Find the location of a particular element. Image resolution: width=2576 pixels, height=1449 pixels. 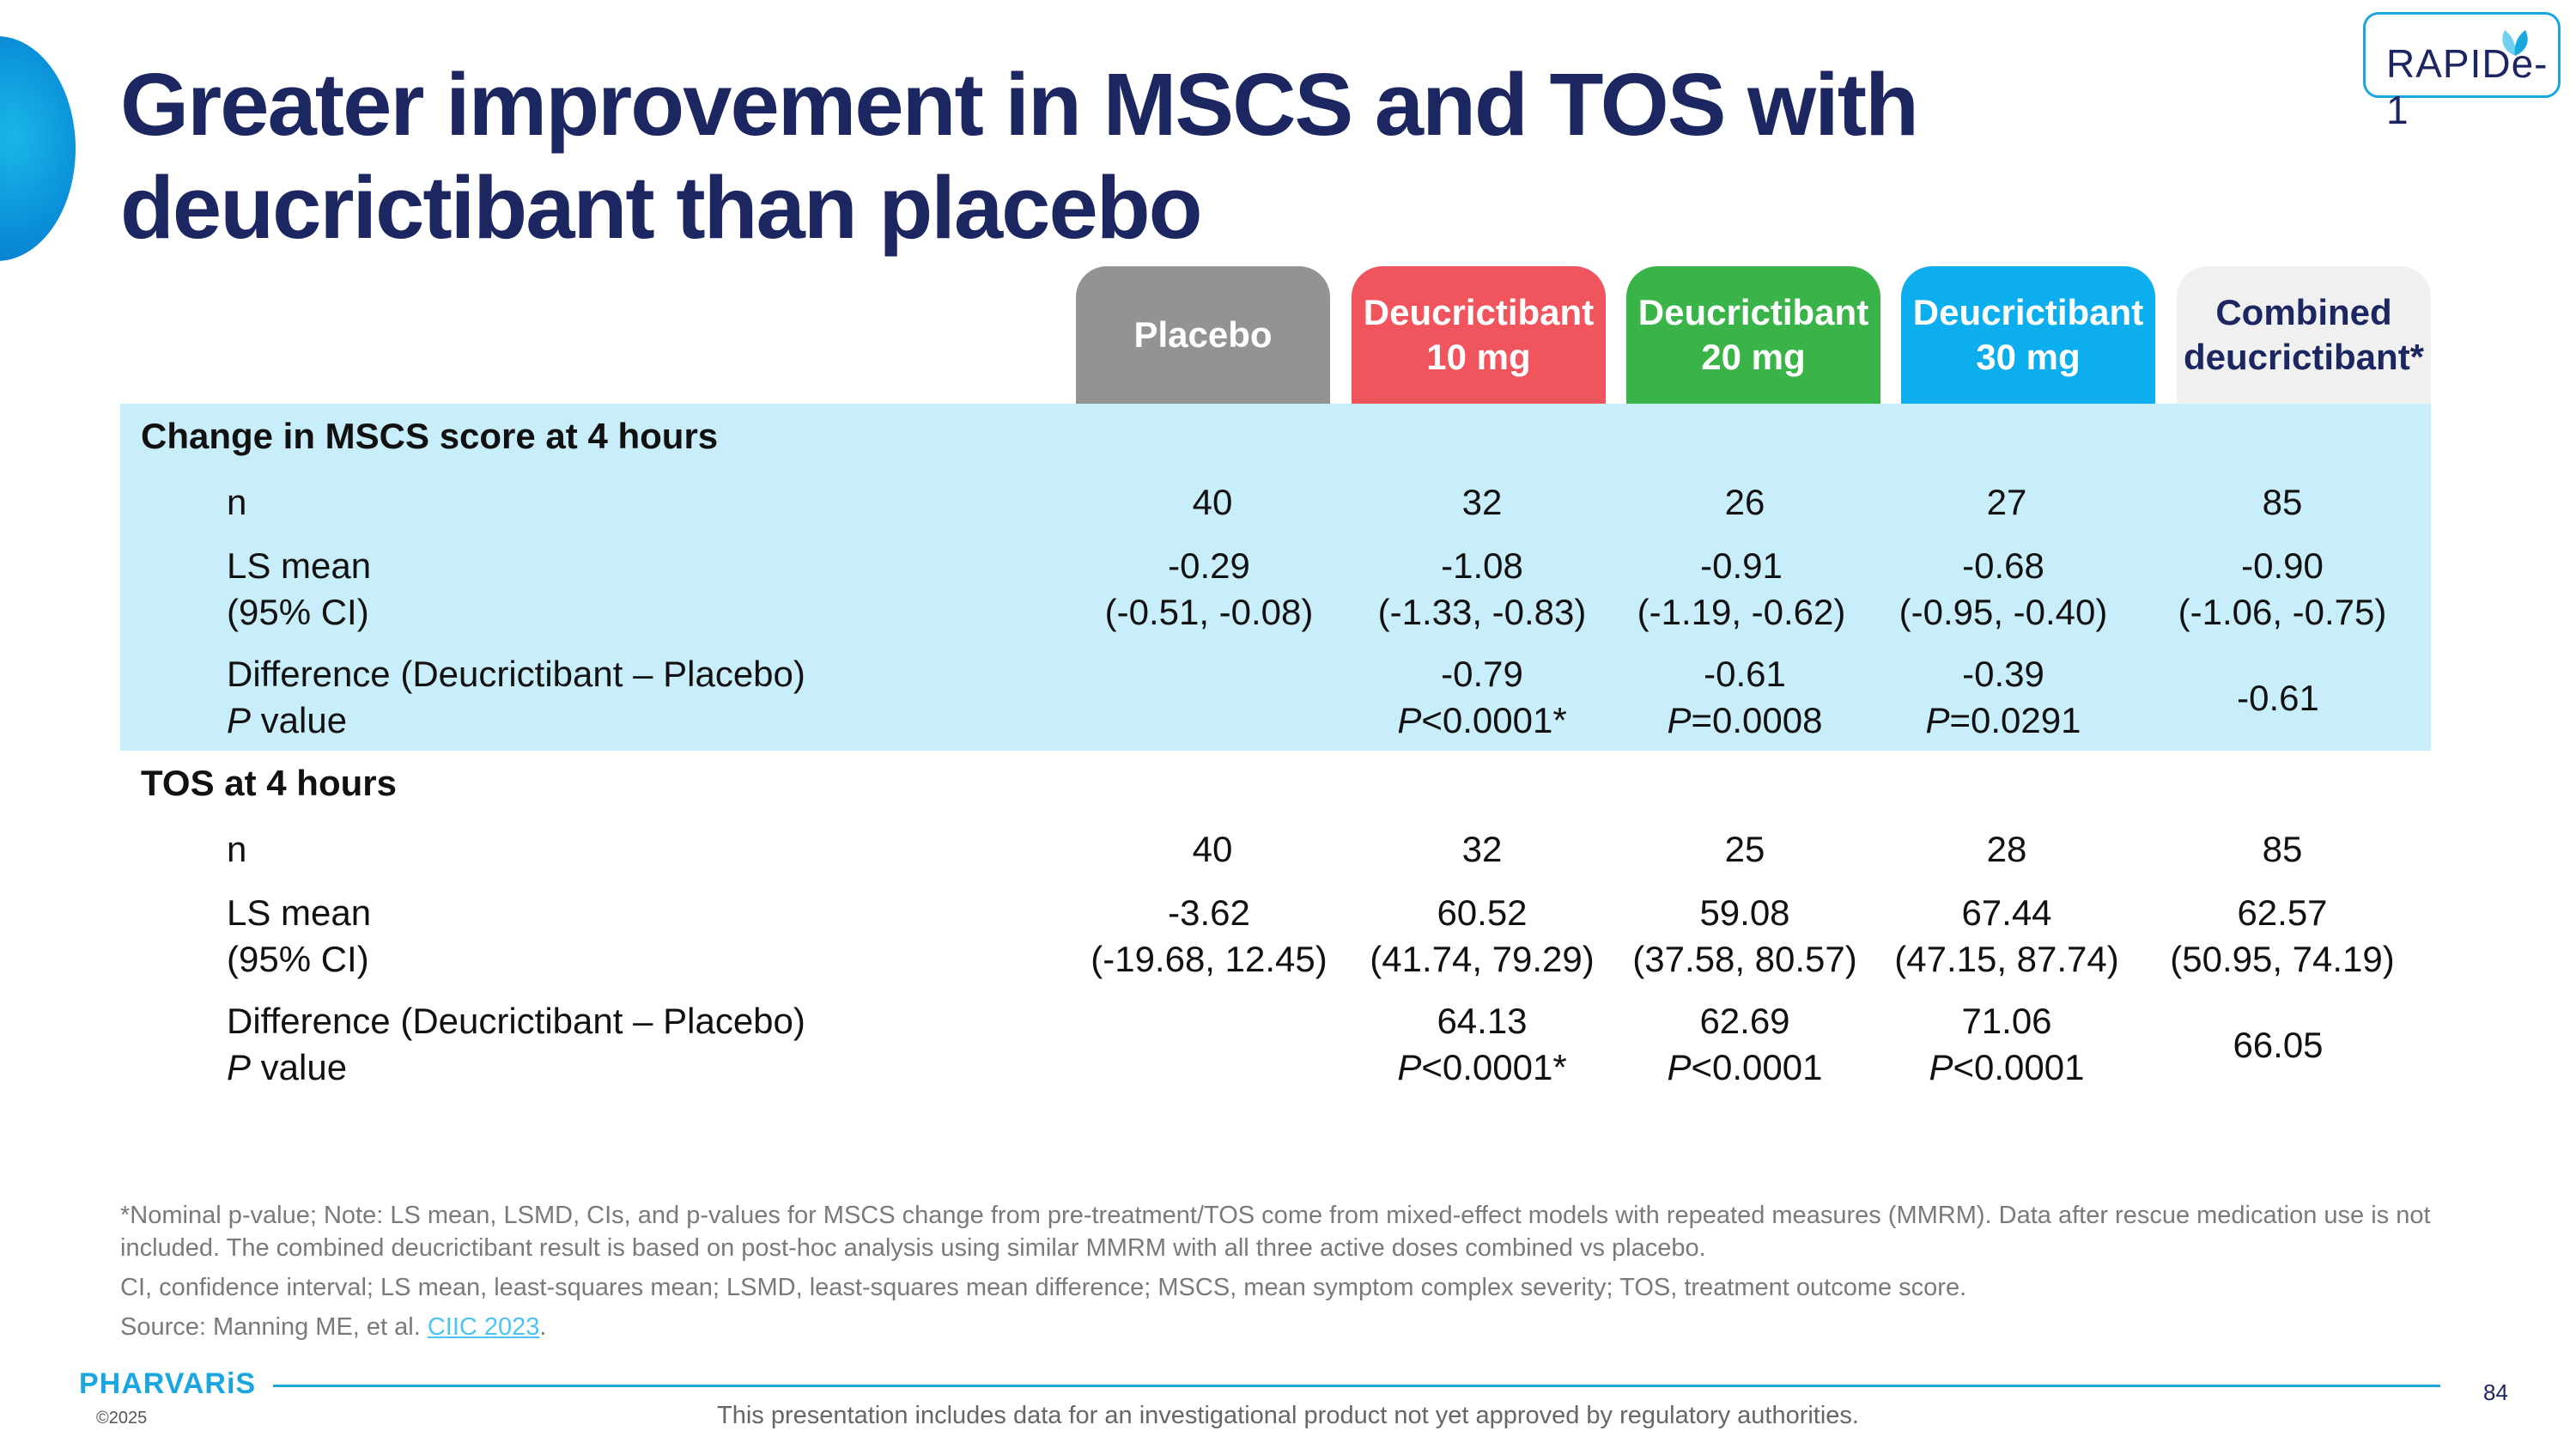

mscs-lsmean-label: LS mean (95% CI) is located at coordinates (300, 588).